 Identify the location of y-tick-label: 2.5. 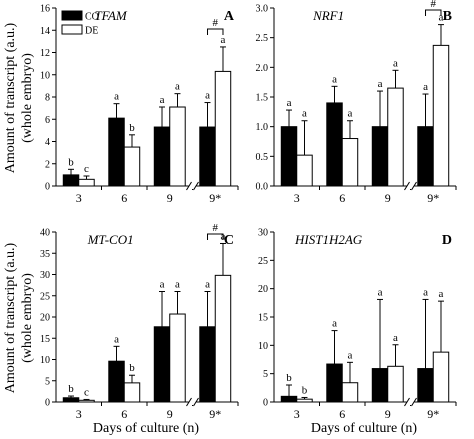
(262, 38).